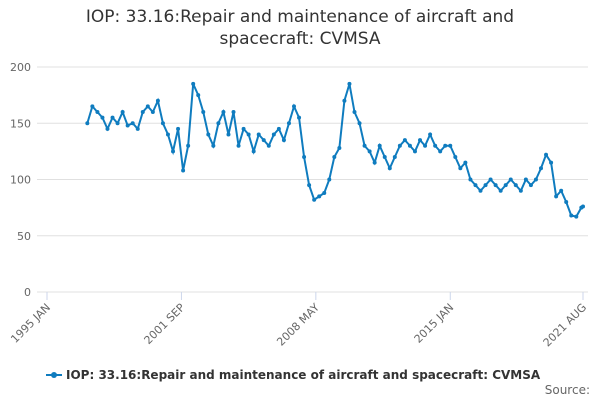  What do you see at coordinates (434, 323) in the screenshot?
I see `x-tick-label: 2015 JAN` at bounding box center [434, 323].